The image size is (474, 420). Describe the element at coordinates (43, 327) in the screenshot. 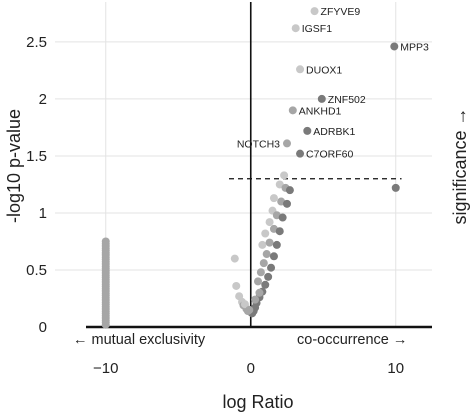

I see `y-tick-label: 0` at that location.